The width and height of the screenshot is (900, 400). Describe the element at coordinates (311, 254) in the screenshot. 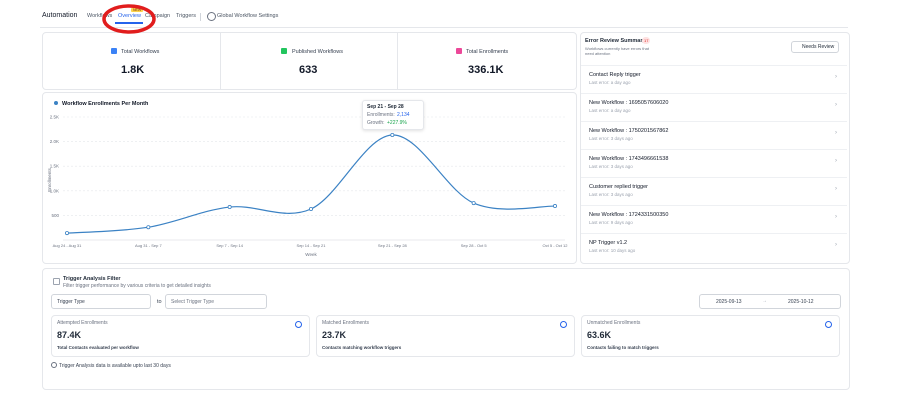

I see `x-axis-label: Week` at that location.